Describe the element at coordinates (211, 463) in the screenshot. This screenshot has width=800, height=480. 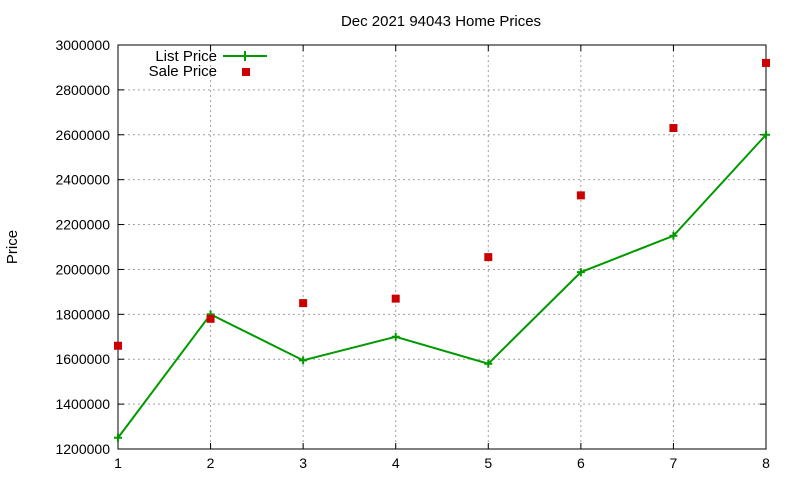
I see `x-tick-label: 2` at that location.